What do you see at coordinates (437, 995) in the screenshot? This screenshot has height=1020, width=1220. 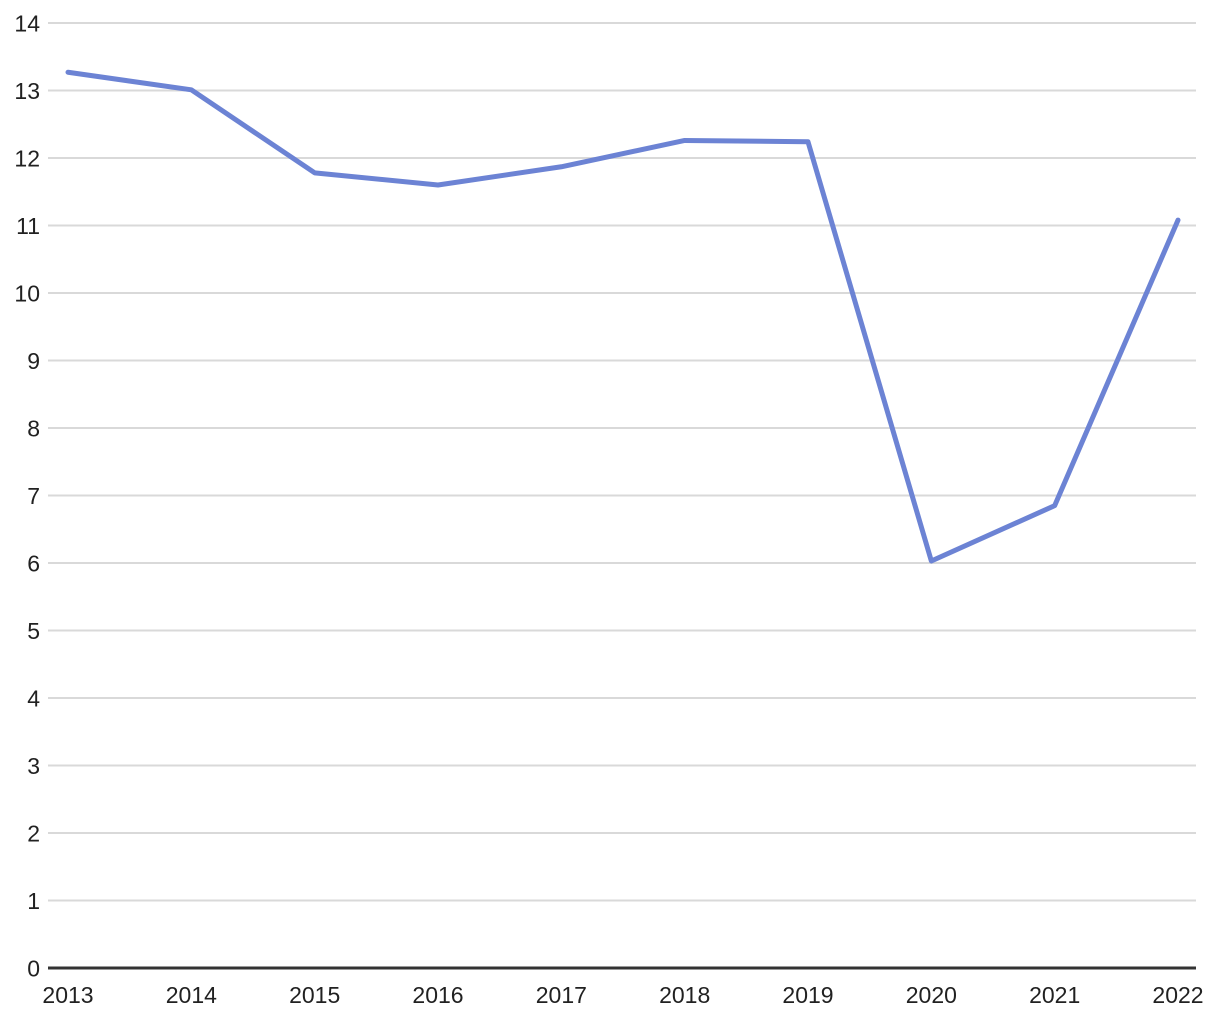 I see `x-axis-tick-label: 2016` at bounding box center [437, 995].